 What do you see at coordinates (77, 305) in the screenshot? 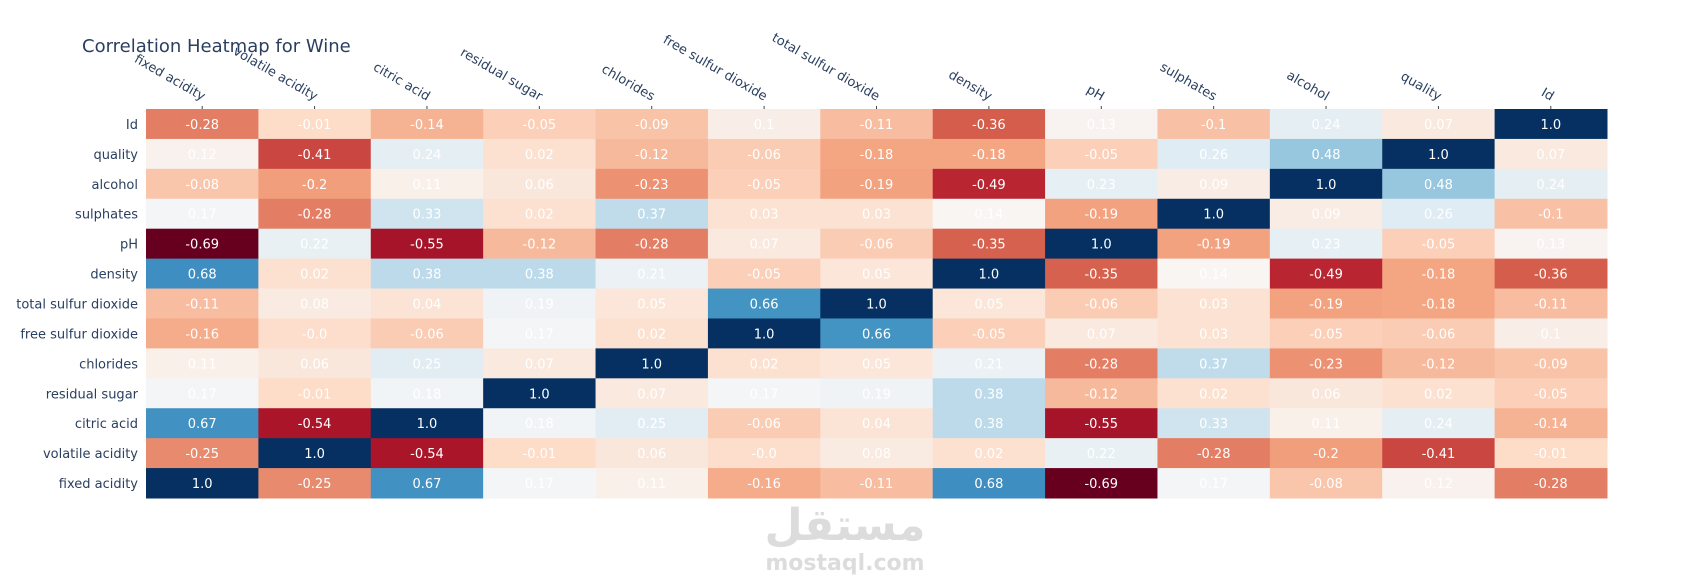
I see `y-tick-label-total-sulfur-dioxide: total sulfur dioxide` at bounding box center [77, 305].